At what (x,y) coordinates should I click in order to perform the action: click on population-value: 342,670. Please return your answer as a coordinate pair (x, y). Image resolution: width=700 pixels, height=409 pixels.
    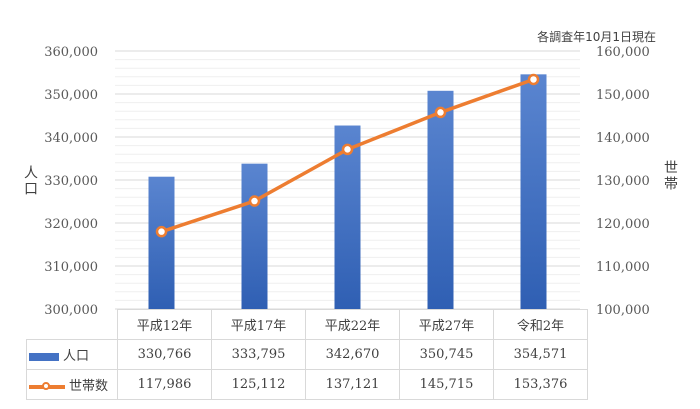
    Looking at the image, I should click on (352, 354).